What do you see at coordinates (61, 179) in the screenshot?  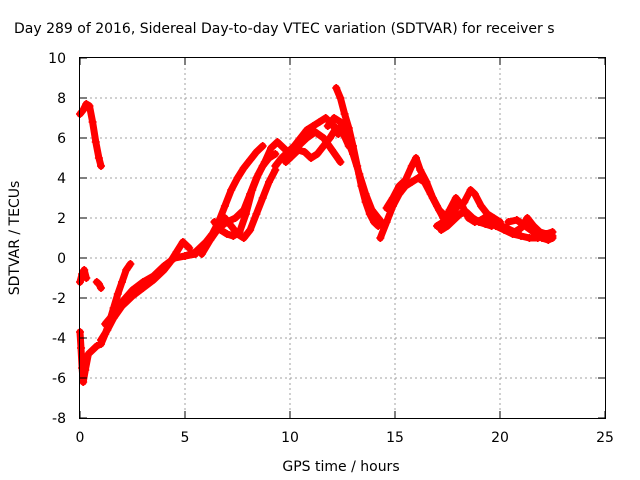 I see `y-tick-label: 4` at bounding box center [61, 179].